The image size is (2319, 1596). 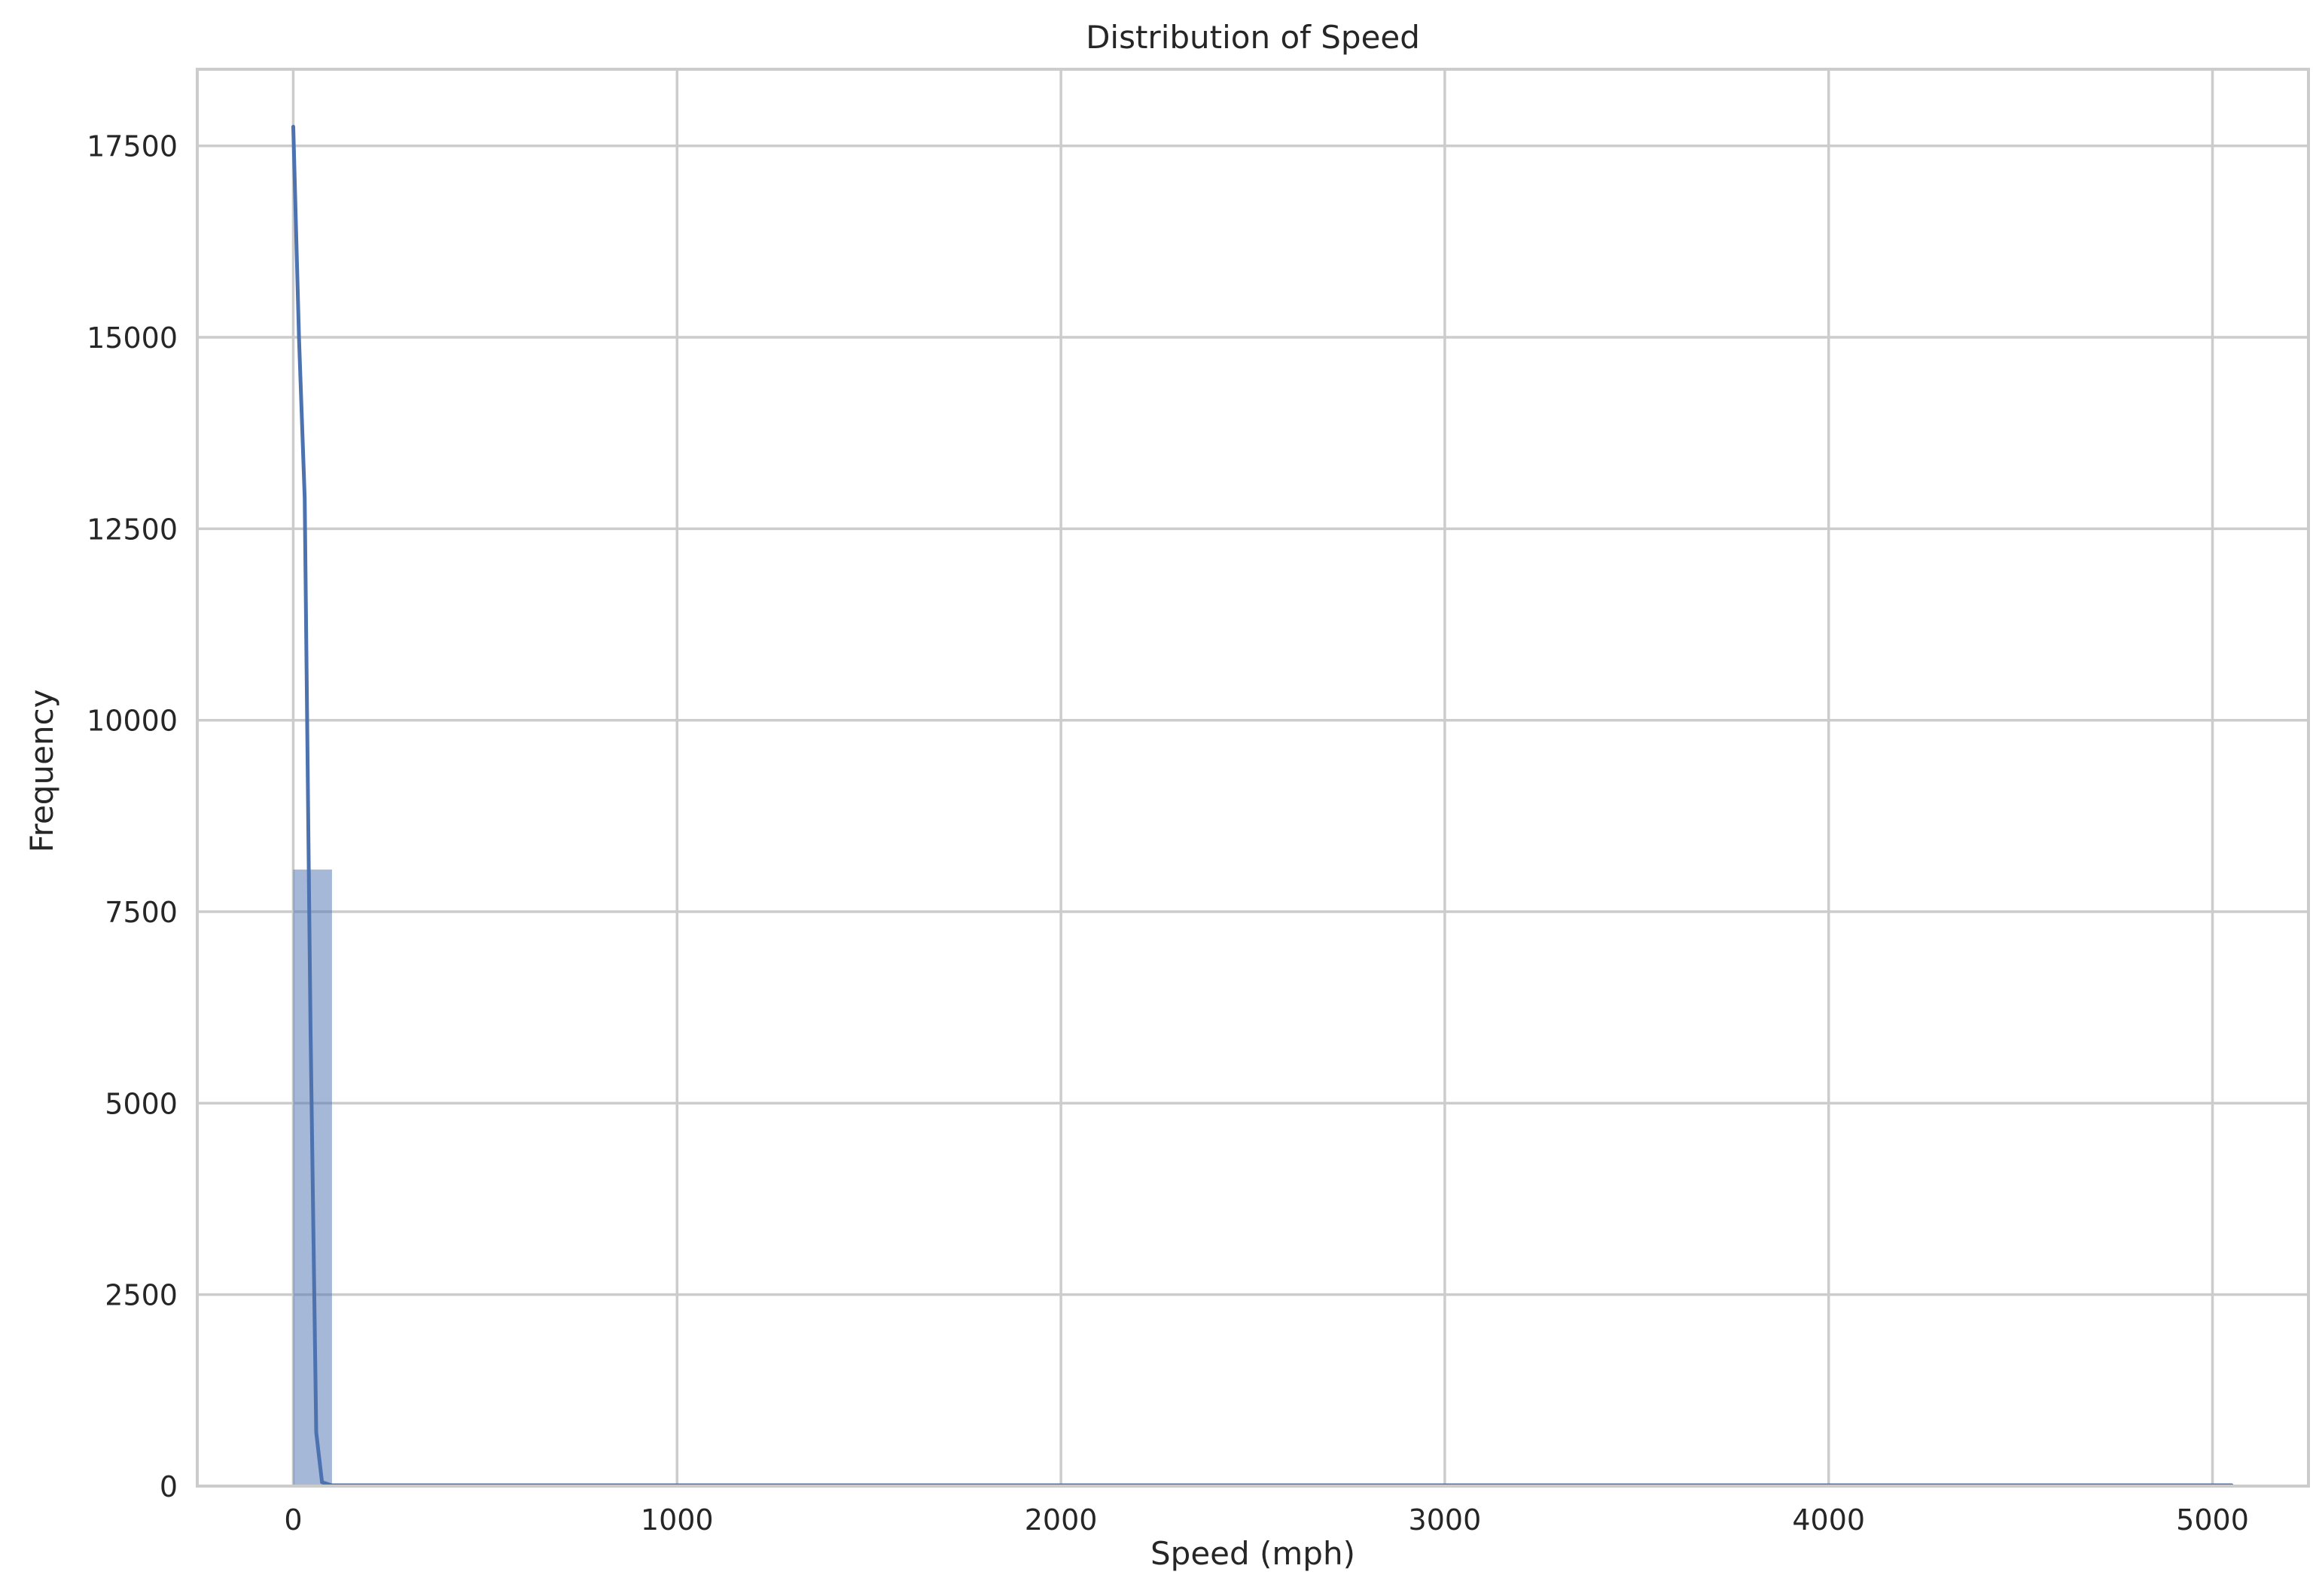 What do you see at coordinates (169, 1486) in the screenshot?
I see `y-tick-label: 0` at bounding box center [169, 1486].